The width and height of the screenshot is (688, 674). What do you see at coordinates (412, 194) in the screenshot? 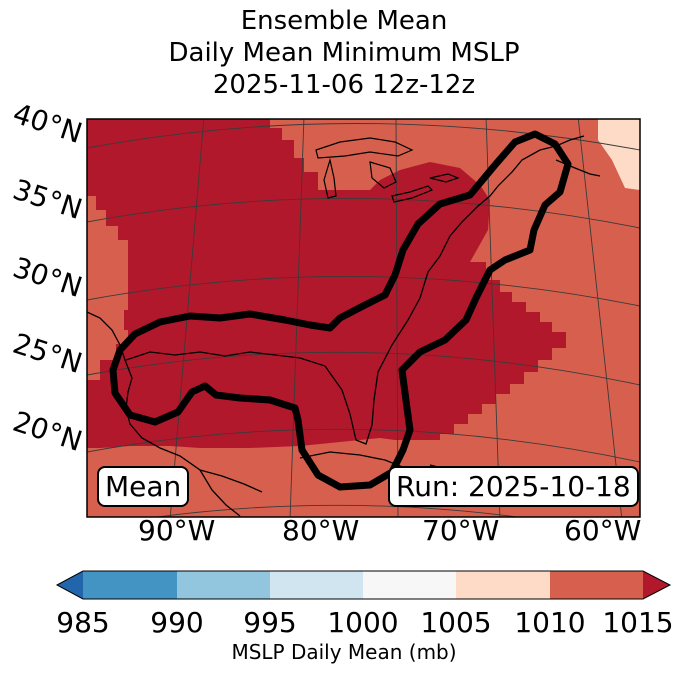
I see `lake-erie` at bounding box center [412, 194].